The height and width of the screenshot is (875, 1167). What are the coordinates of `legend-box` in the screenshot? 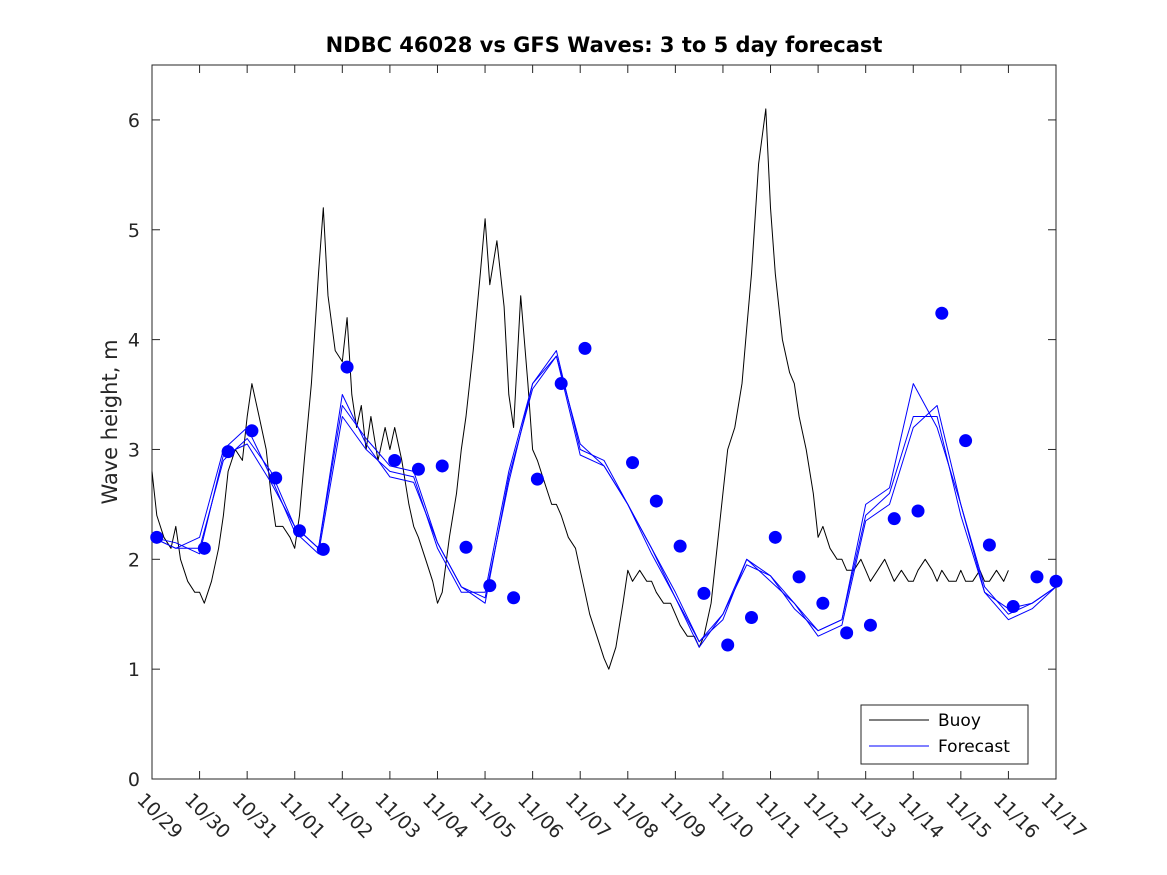 It's located at (944, 734).